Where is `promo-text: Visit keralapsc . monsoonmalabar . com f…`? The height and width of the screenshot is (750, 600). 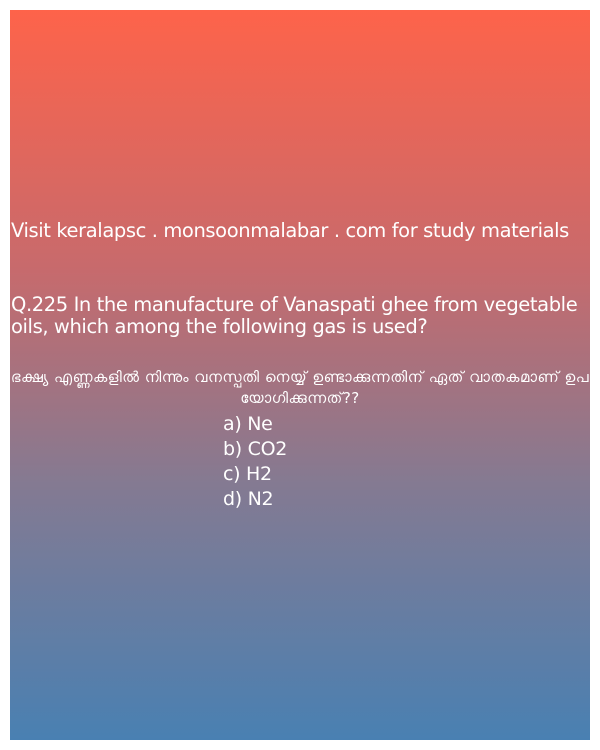
promo-text: Visit keralapsc . monsoonmalabar . com f… is located at coordinates (290, 230).